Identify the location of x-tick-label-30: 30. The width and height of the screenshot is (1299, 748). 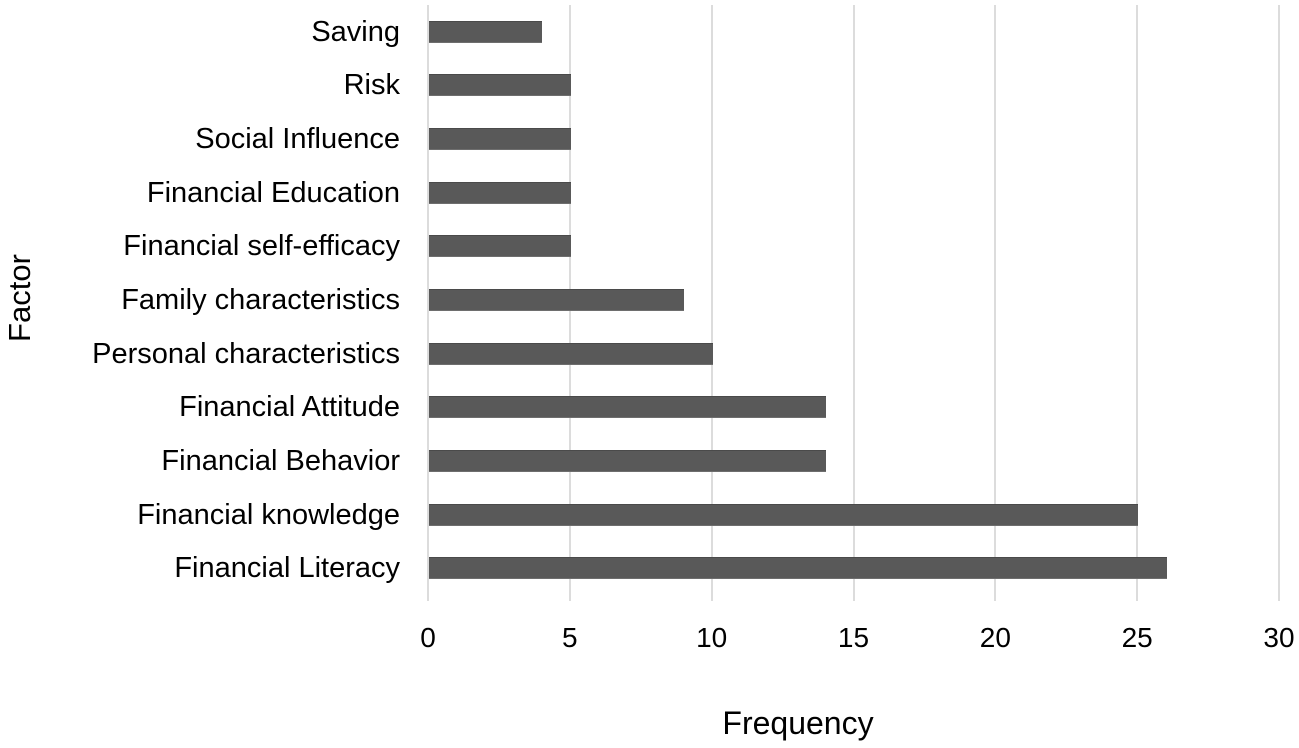
(1279, 637).